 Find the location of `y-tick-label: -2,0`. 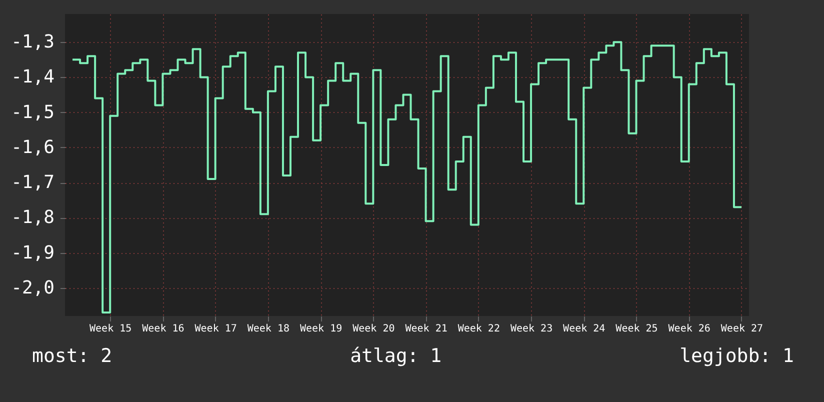

y-tick-label: -2,0 is located at coordinates (32, 287).